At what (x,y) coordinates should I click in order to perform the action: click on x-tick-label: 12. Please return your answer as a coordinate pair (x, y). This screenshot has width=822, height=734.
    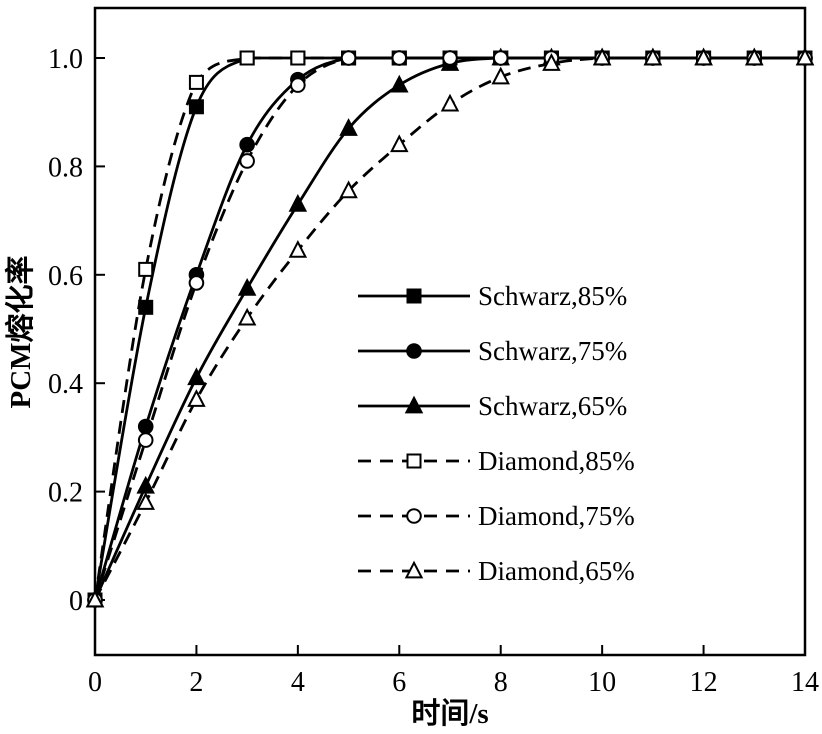
    Looking at the image, I should click on (704, 682).